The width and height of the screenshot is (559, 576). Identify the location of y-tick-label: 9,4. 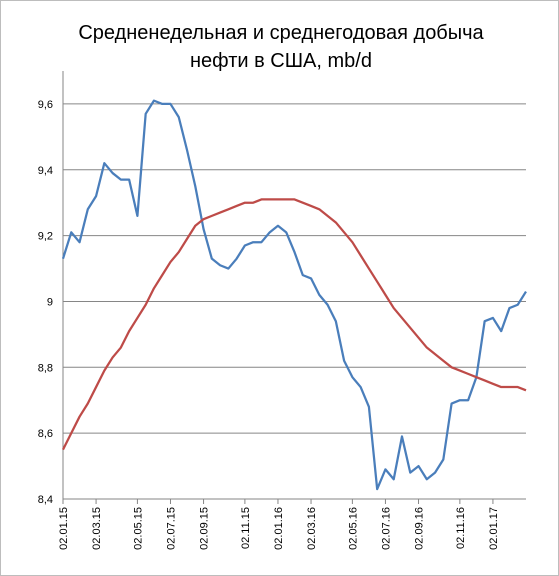
(45, 171).